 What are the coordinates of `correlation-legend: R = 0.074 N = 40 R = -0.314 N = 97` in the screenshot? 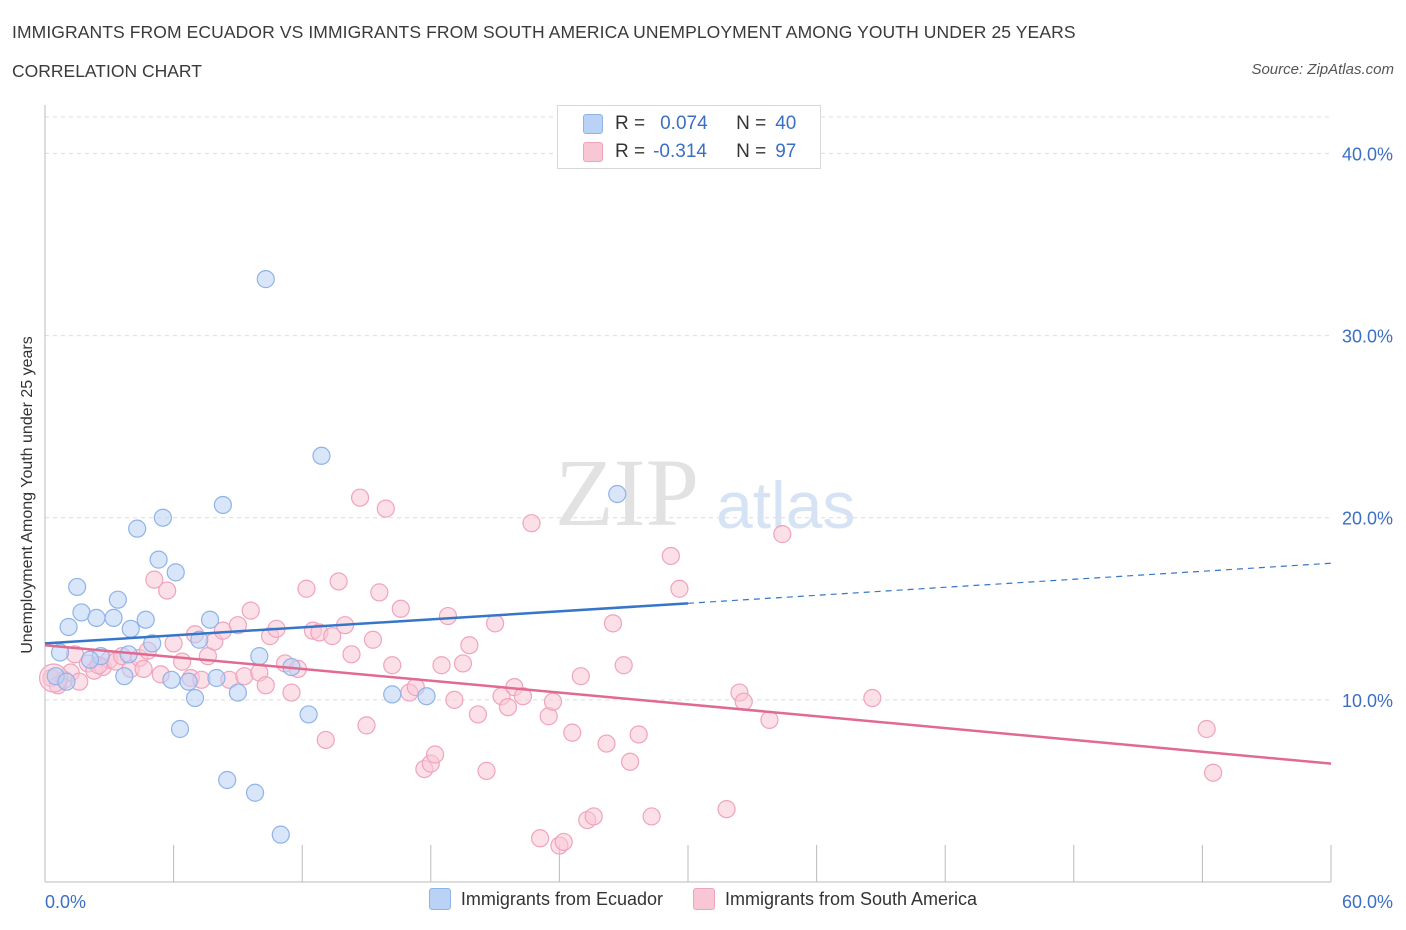 It's located at (689, 137).